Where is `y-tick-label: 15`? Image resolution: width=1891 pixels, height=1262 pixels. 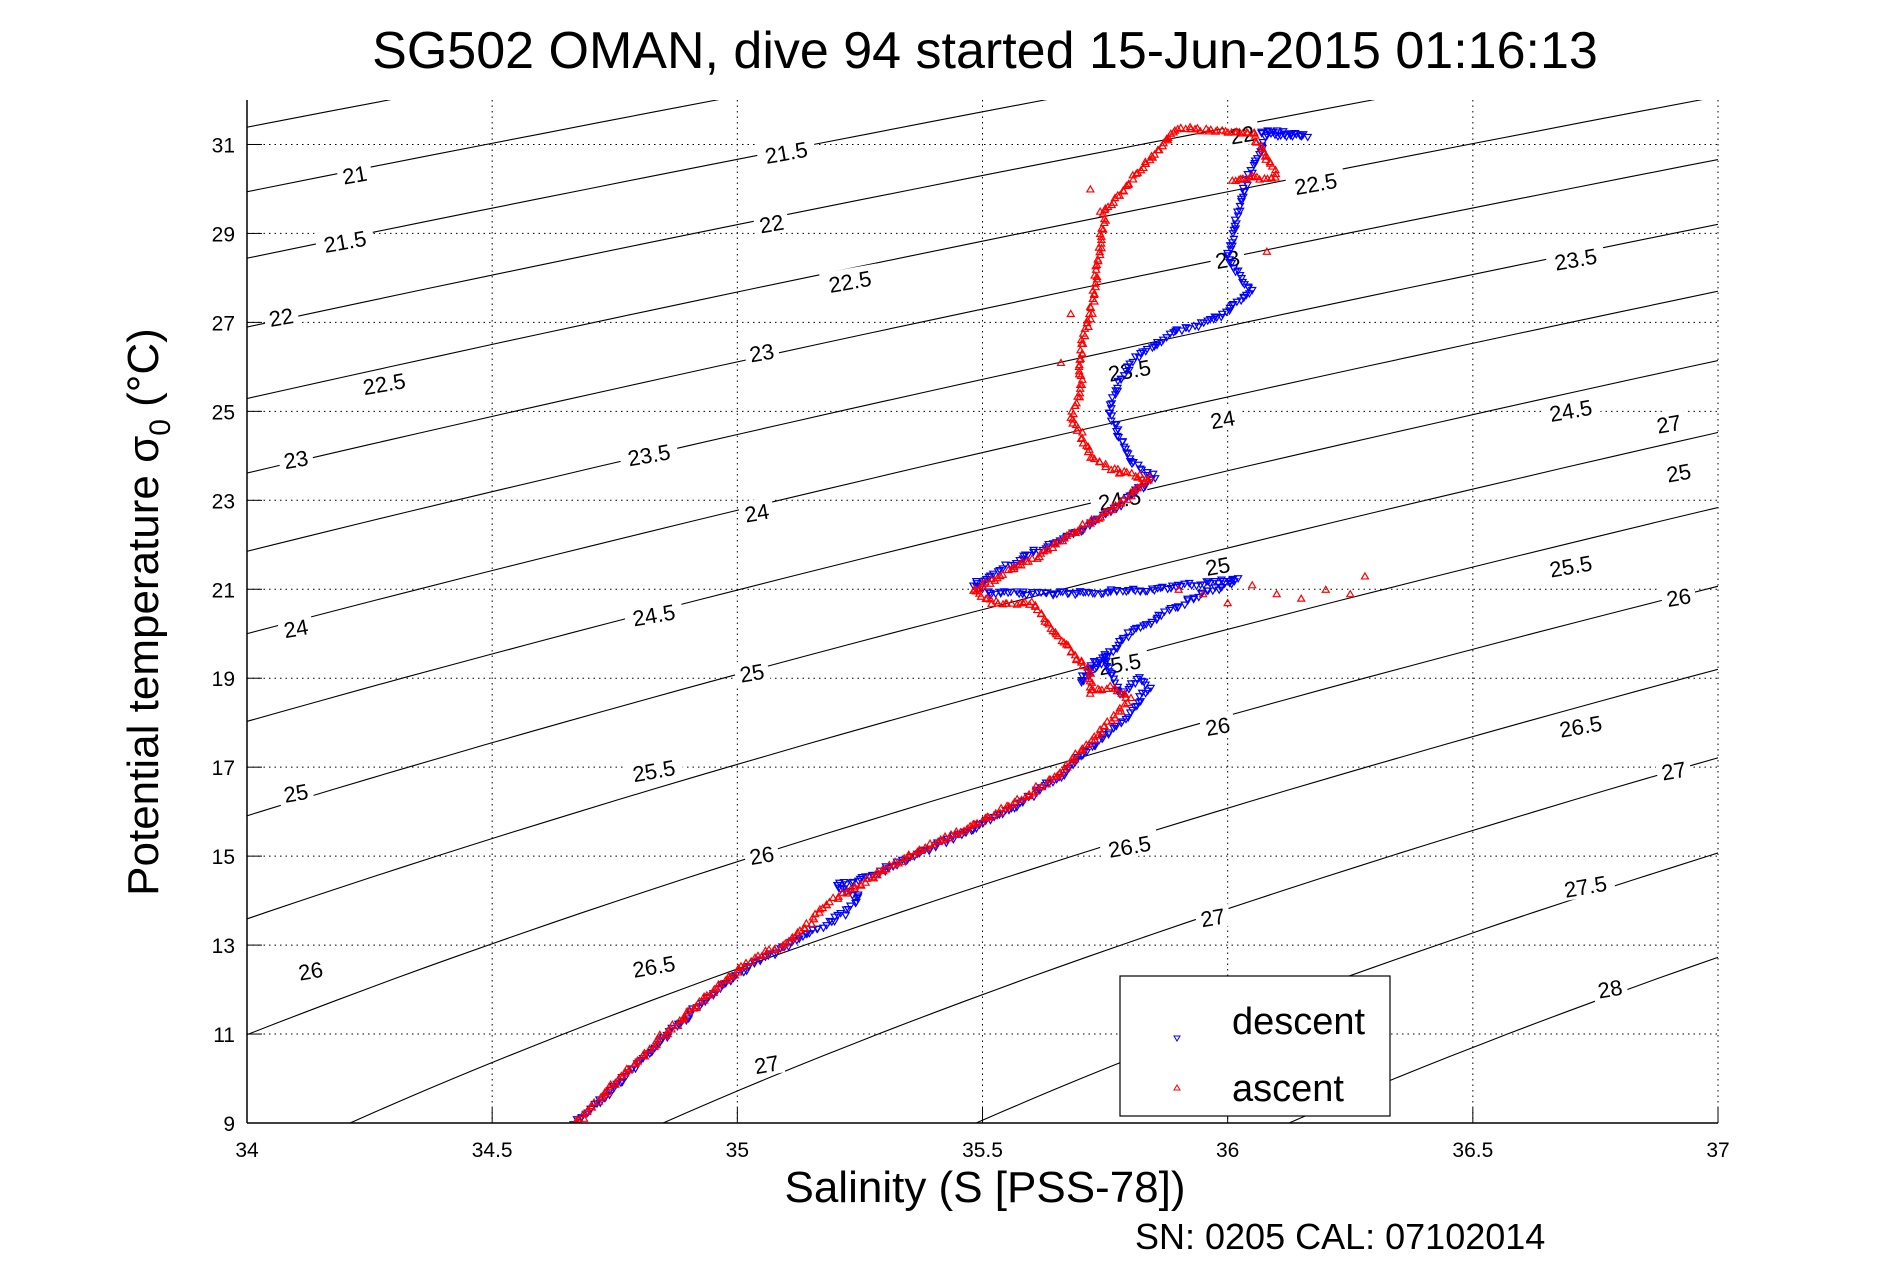 y-tick-label: 15 is located at coordinates (223, 857).